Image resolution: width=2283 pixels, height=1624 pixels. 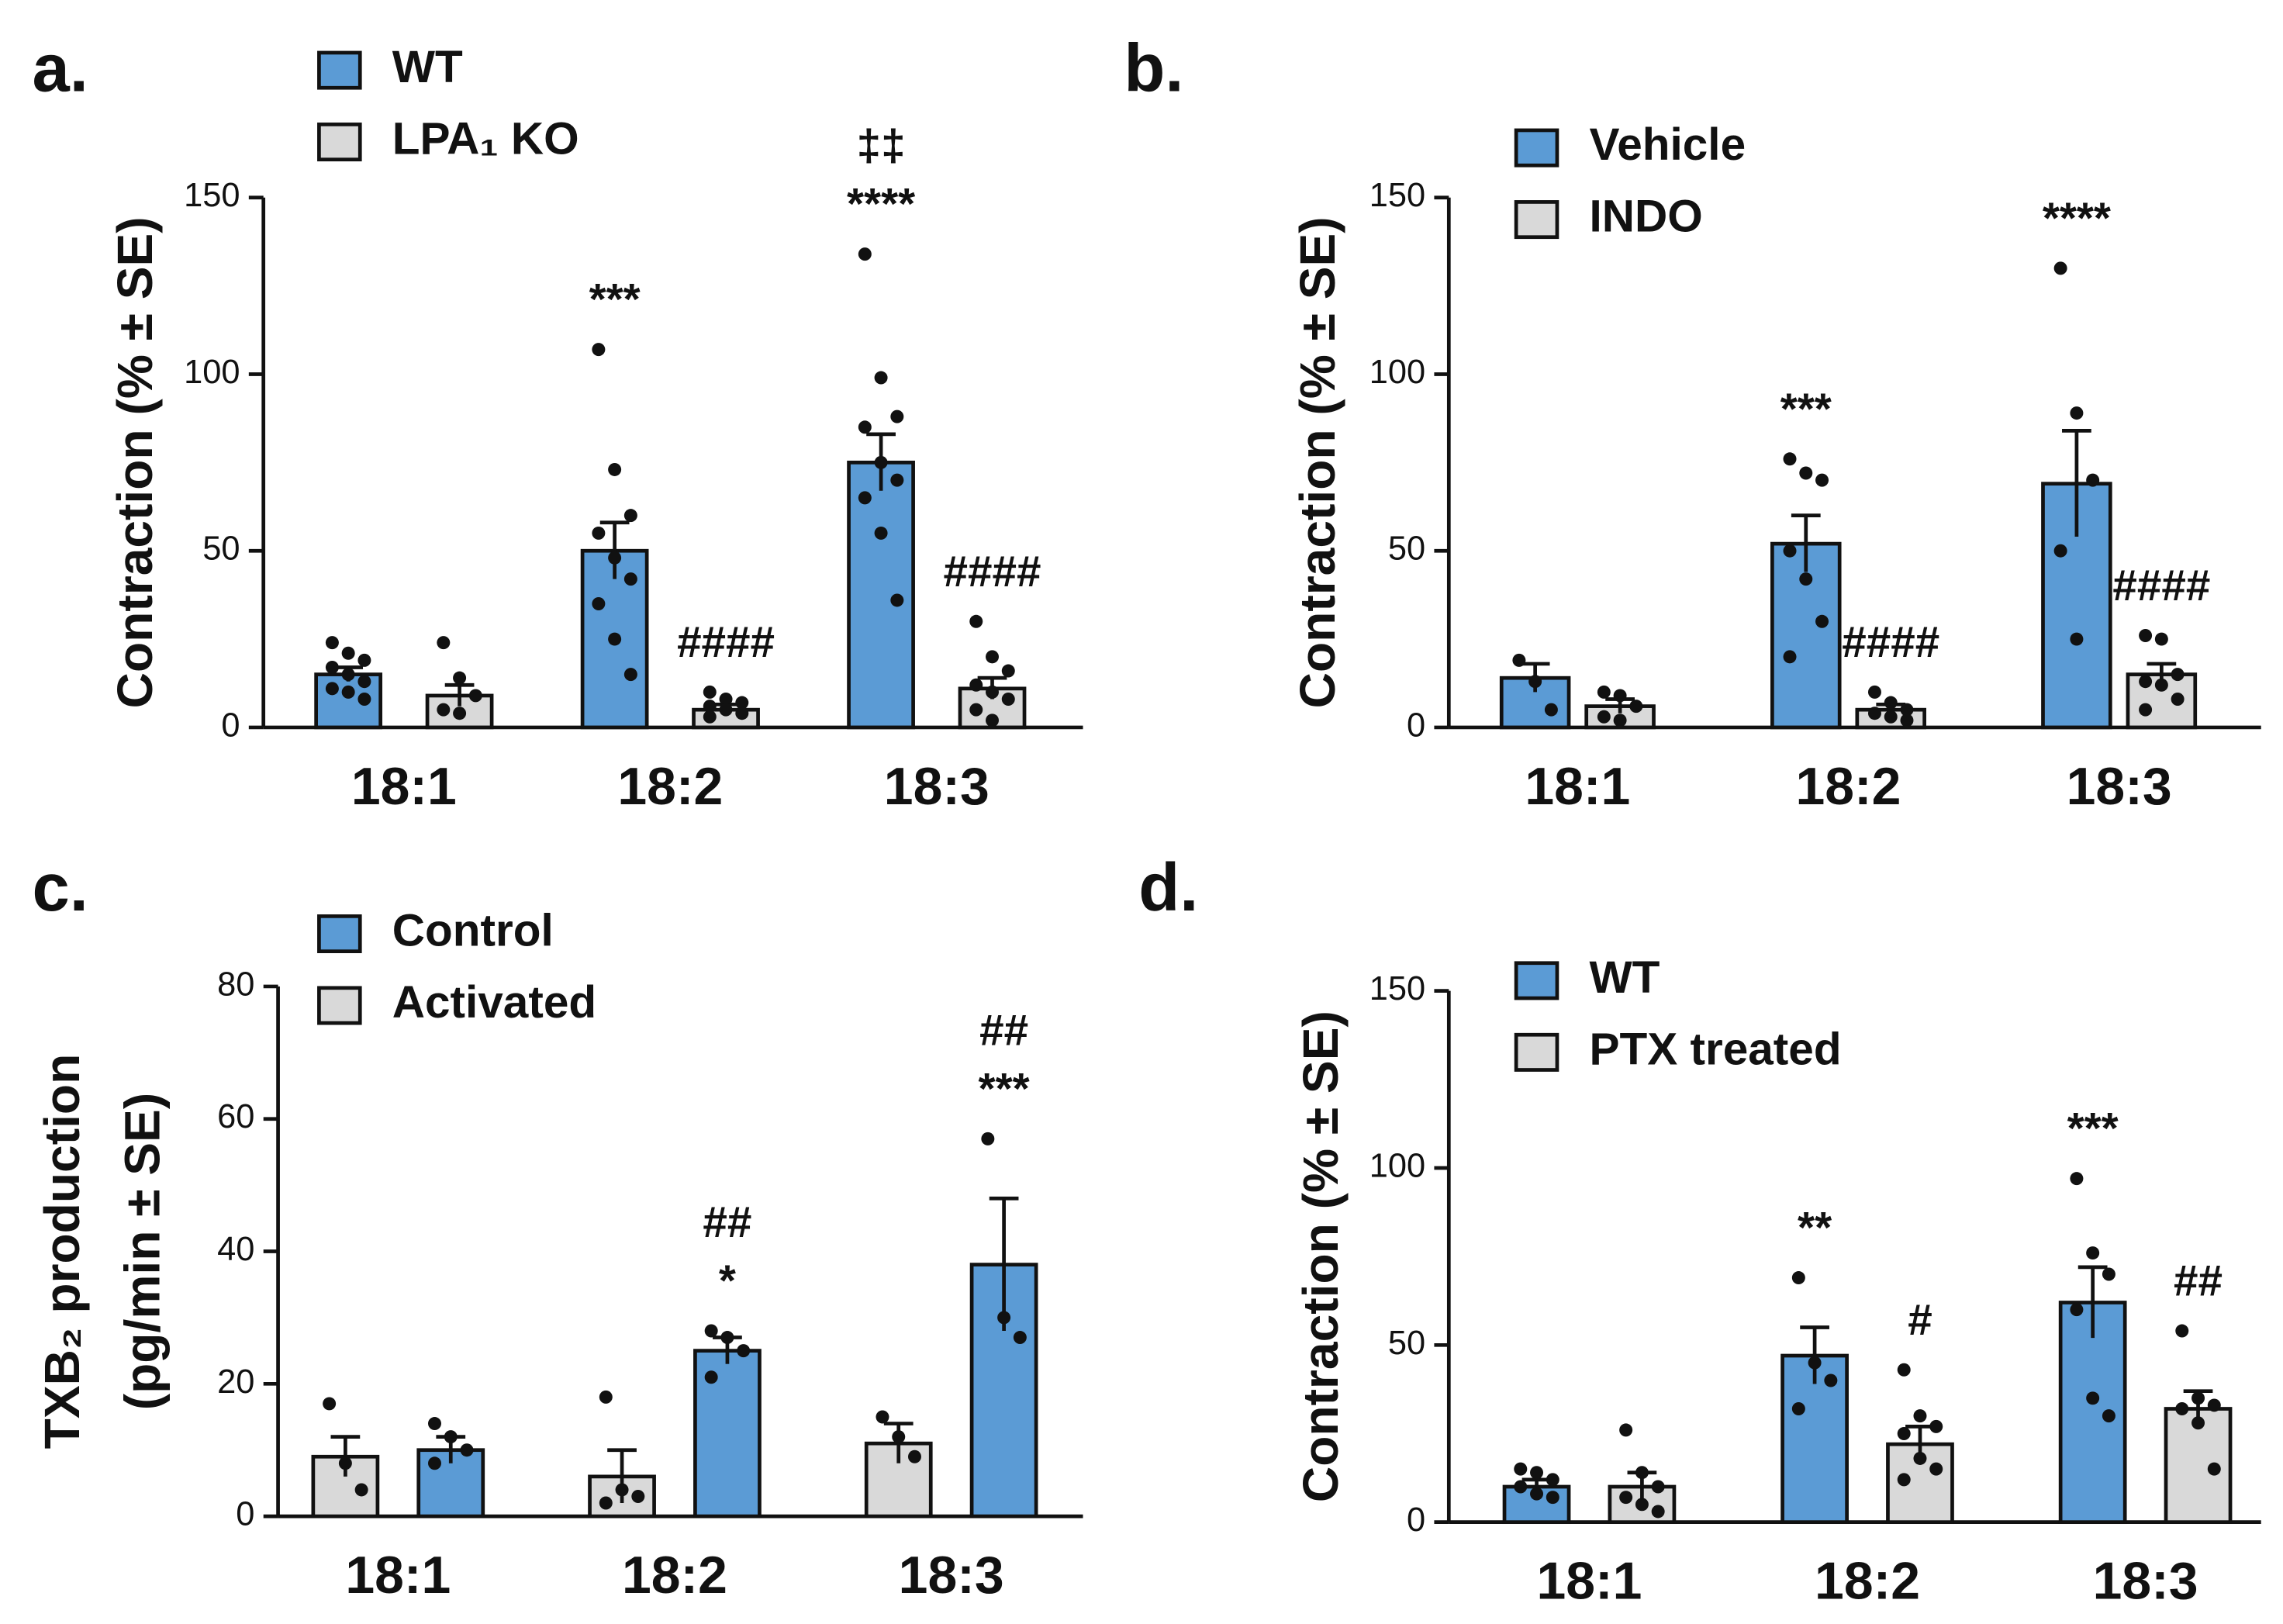 I want to click on significance-label: ***, so click(x=1004, y=1088).